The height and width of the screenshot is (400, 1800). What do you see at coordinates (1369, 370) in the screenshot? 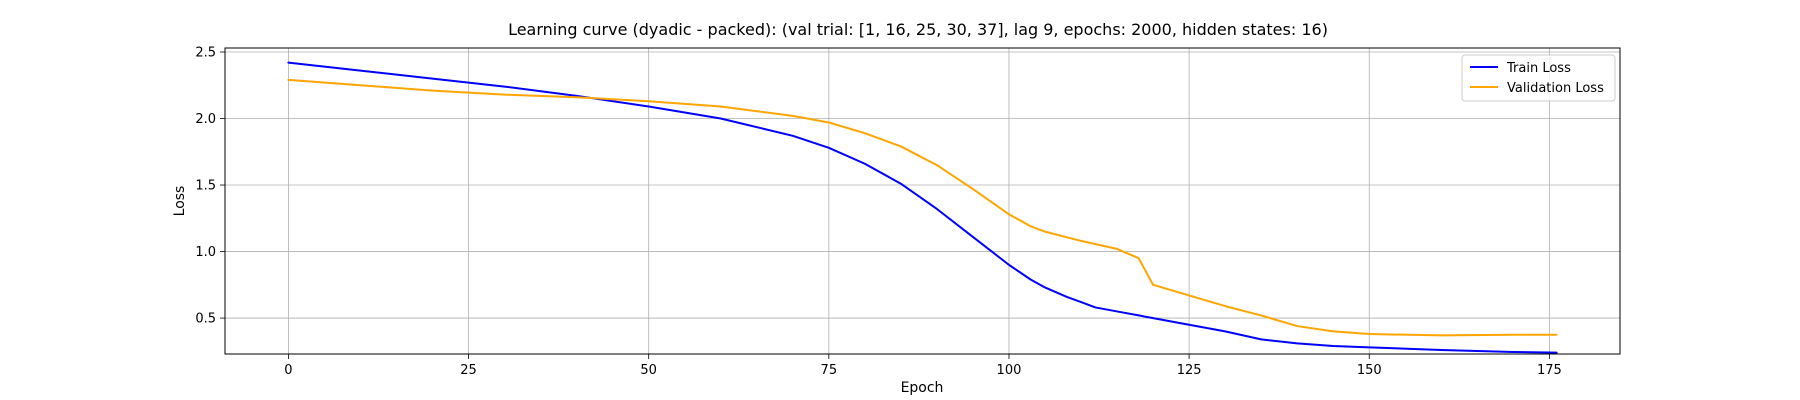
I see `x-tick-label: 150` at bounding box center [1369, 370].